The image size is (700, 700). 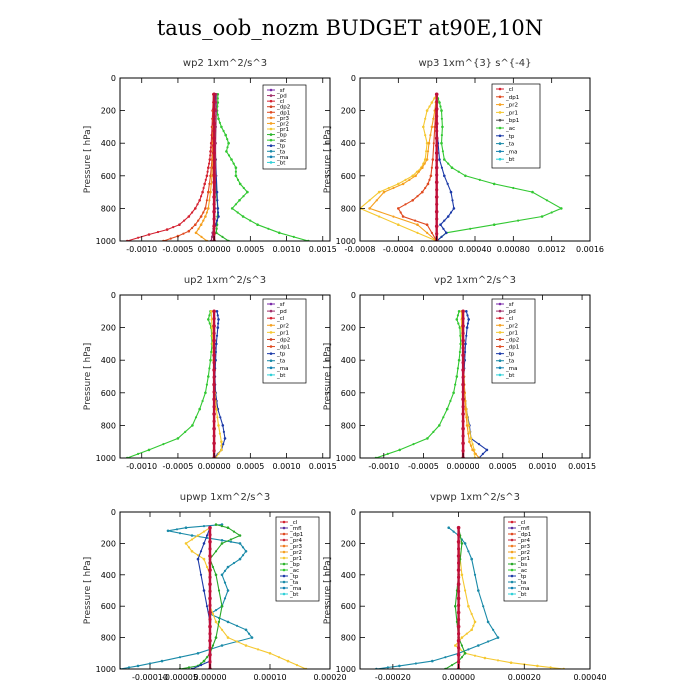 What do you see at coordinates (276, 376) in the screenshot?
I see `legend-entry-bt: _bt` at bounding box center [276, 376].